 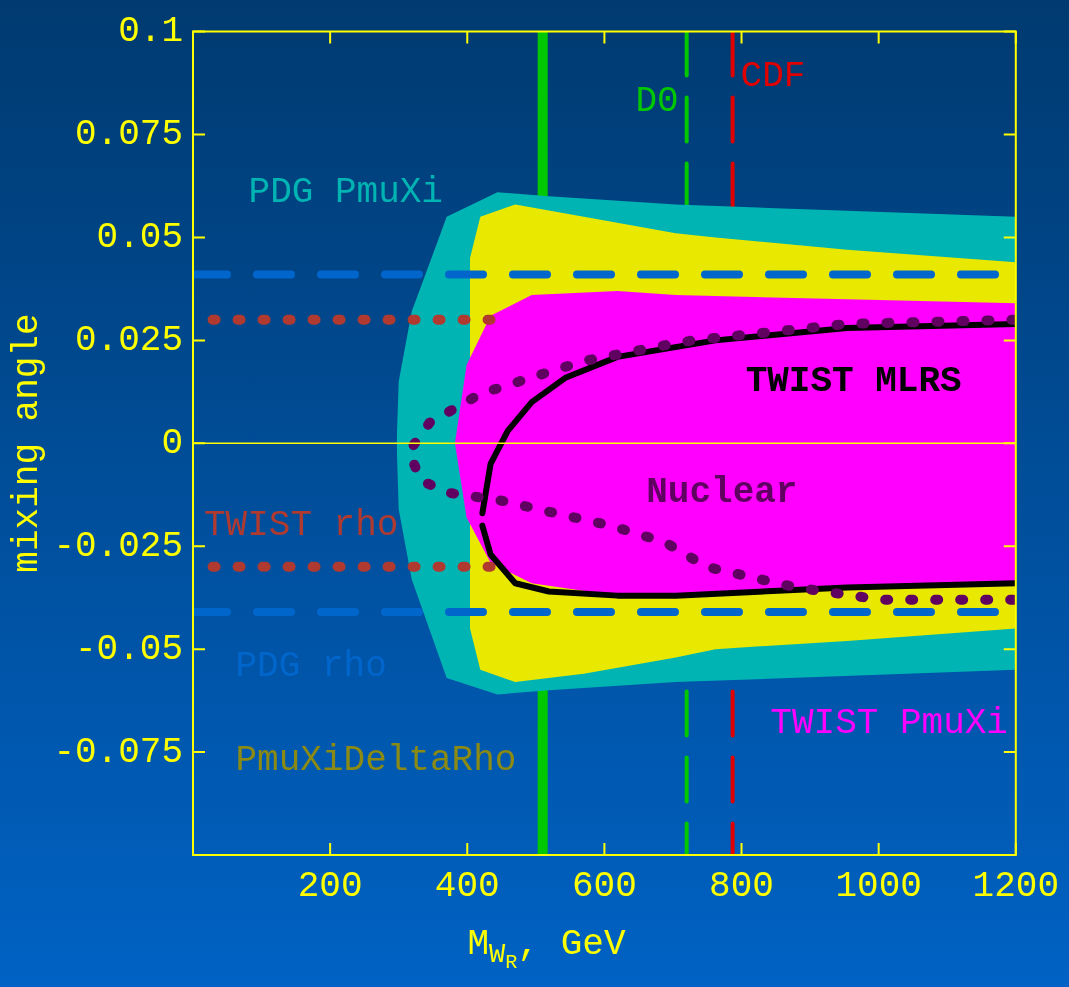 What do you see at coordinates (376, 760) in the screenshot?
I see `annotation: PmuXiDeltaRho` at bounding box center [376, 760].